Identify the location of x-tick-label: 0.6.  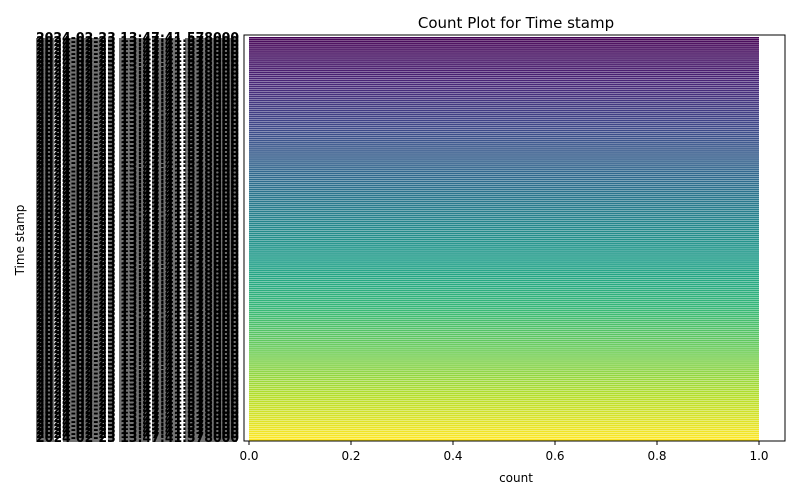
(554, 456).